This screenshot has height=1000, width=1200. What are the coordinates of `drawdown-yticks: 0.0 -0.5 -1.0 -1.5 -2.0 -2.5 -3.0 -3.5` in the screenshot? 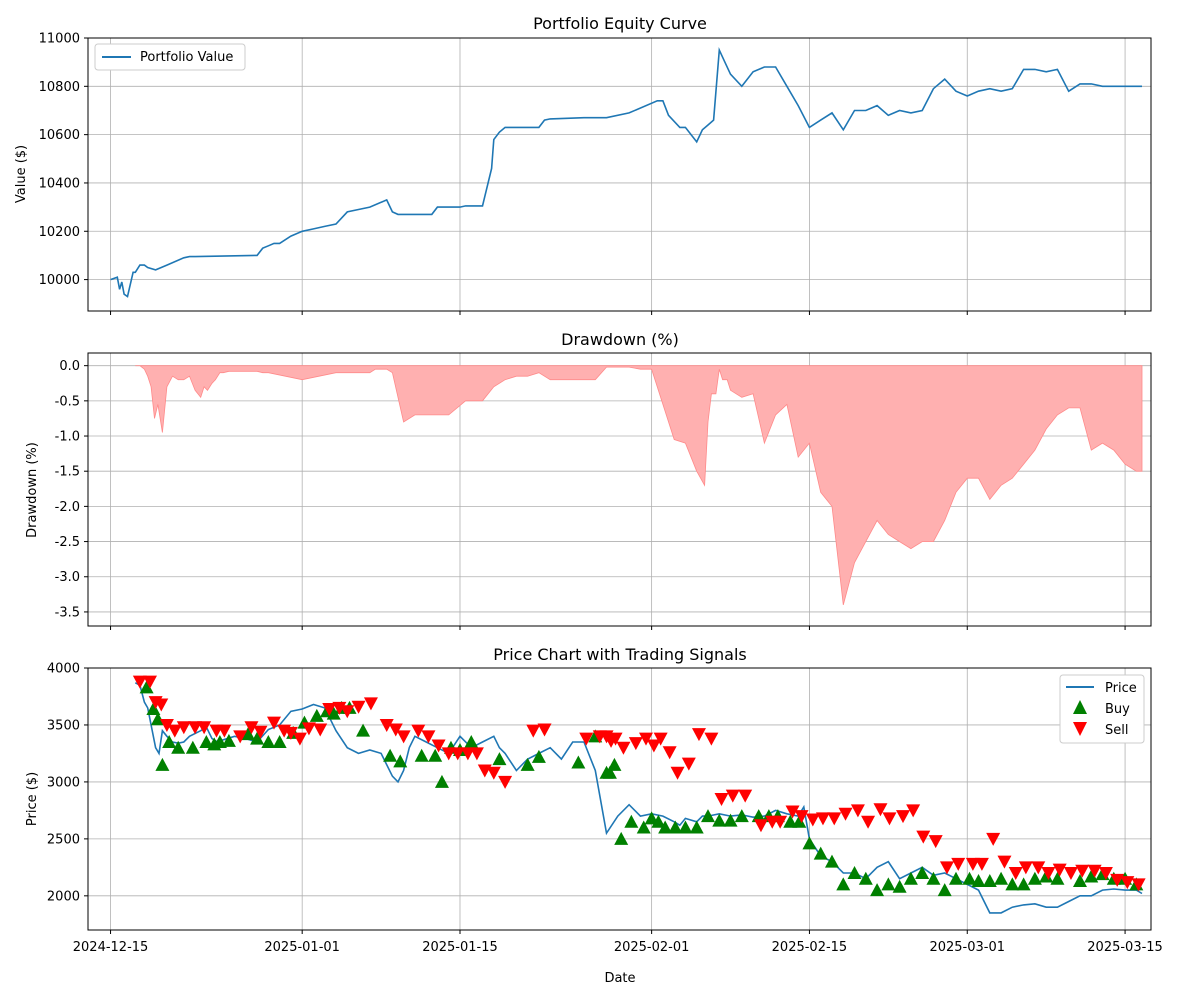 It's located at (71, 489).